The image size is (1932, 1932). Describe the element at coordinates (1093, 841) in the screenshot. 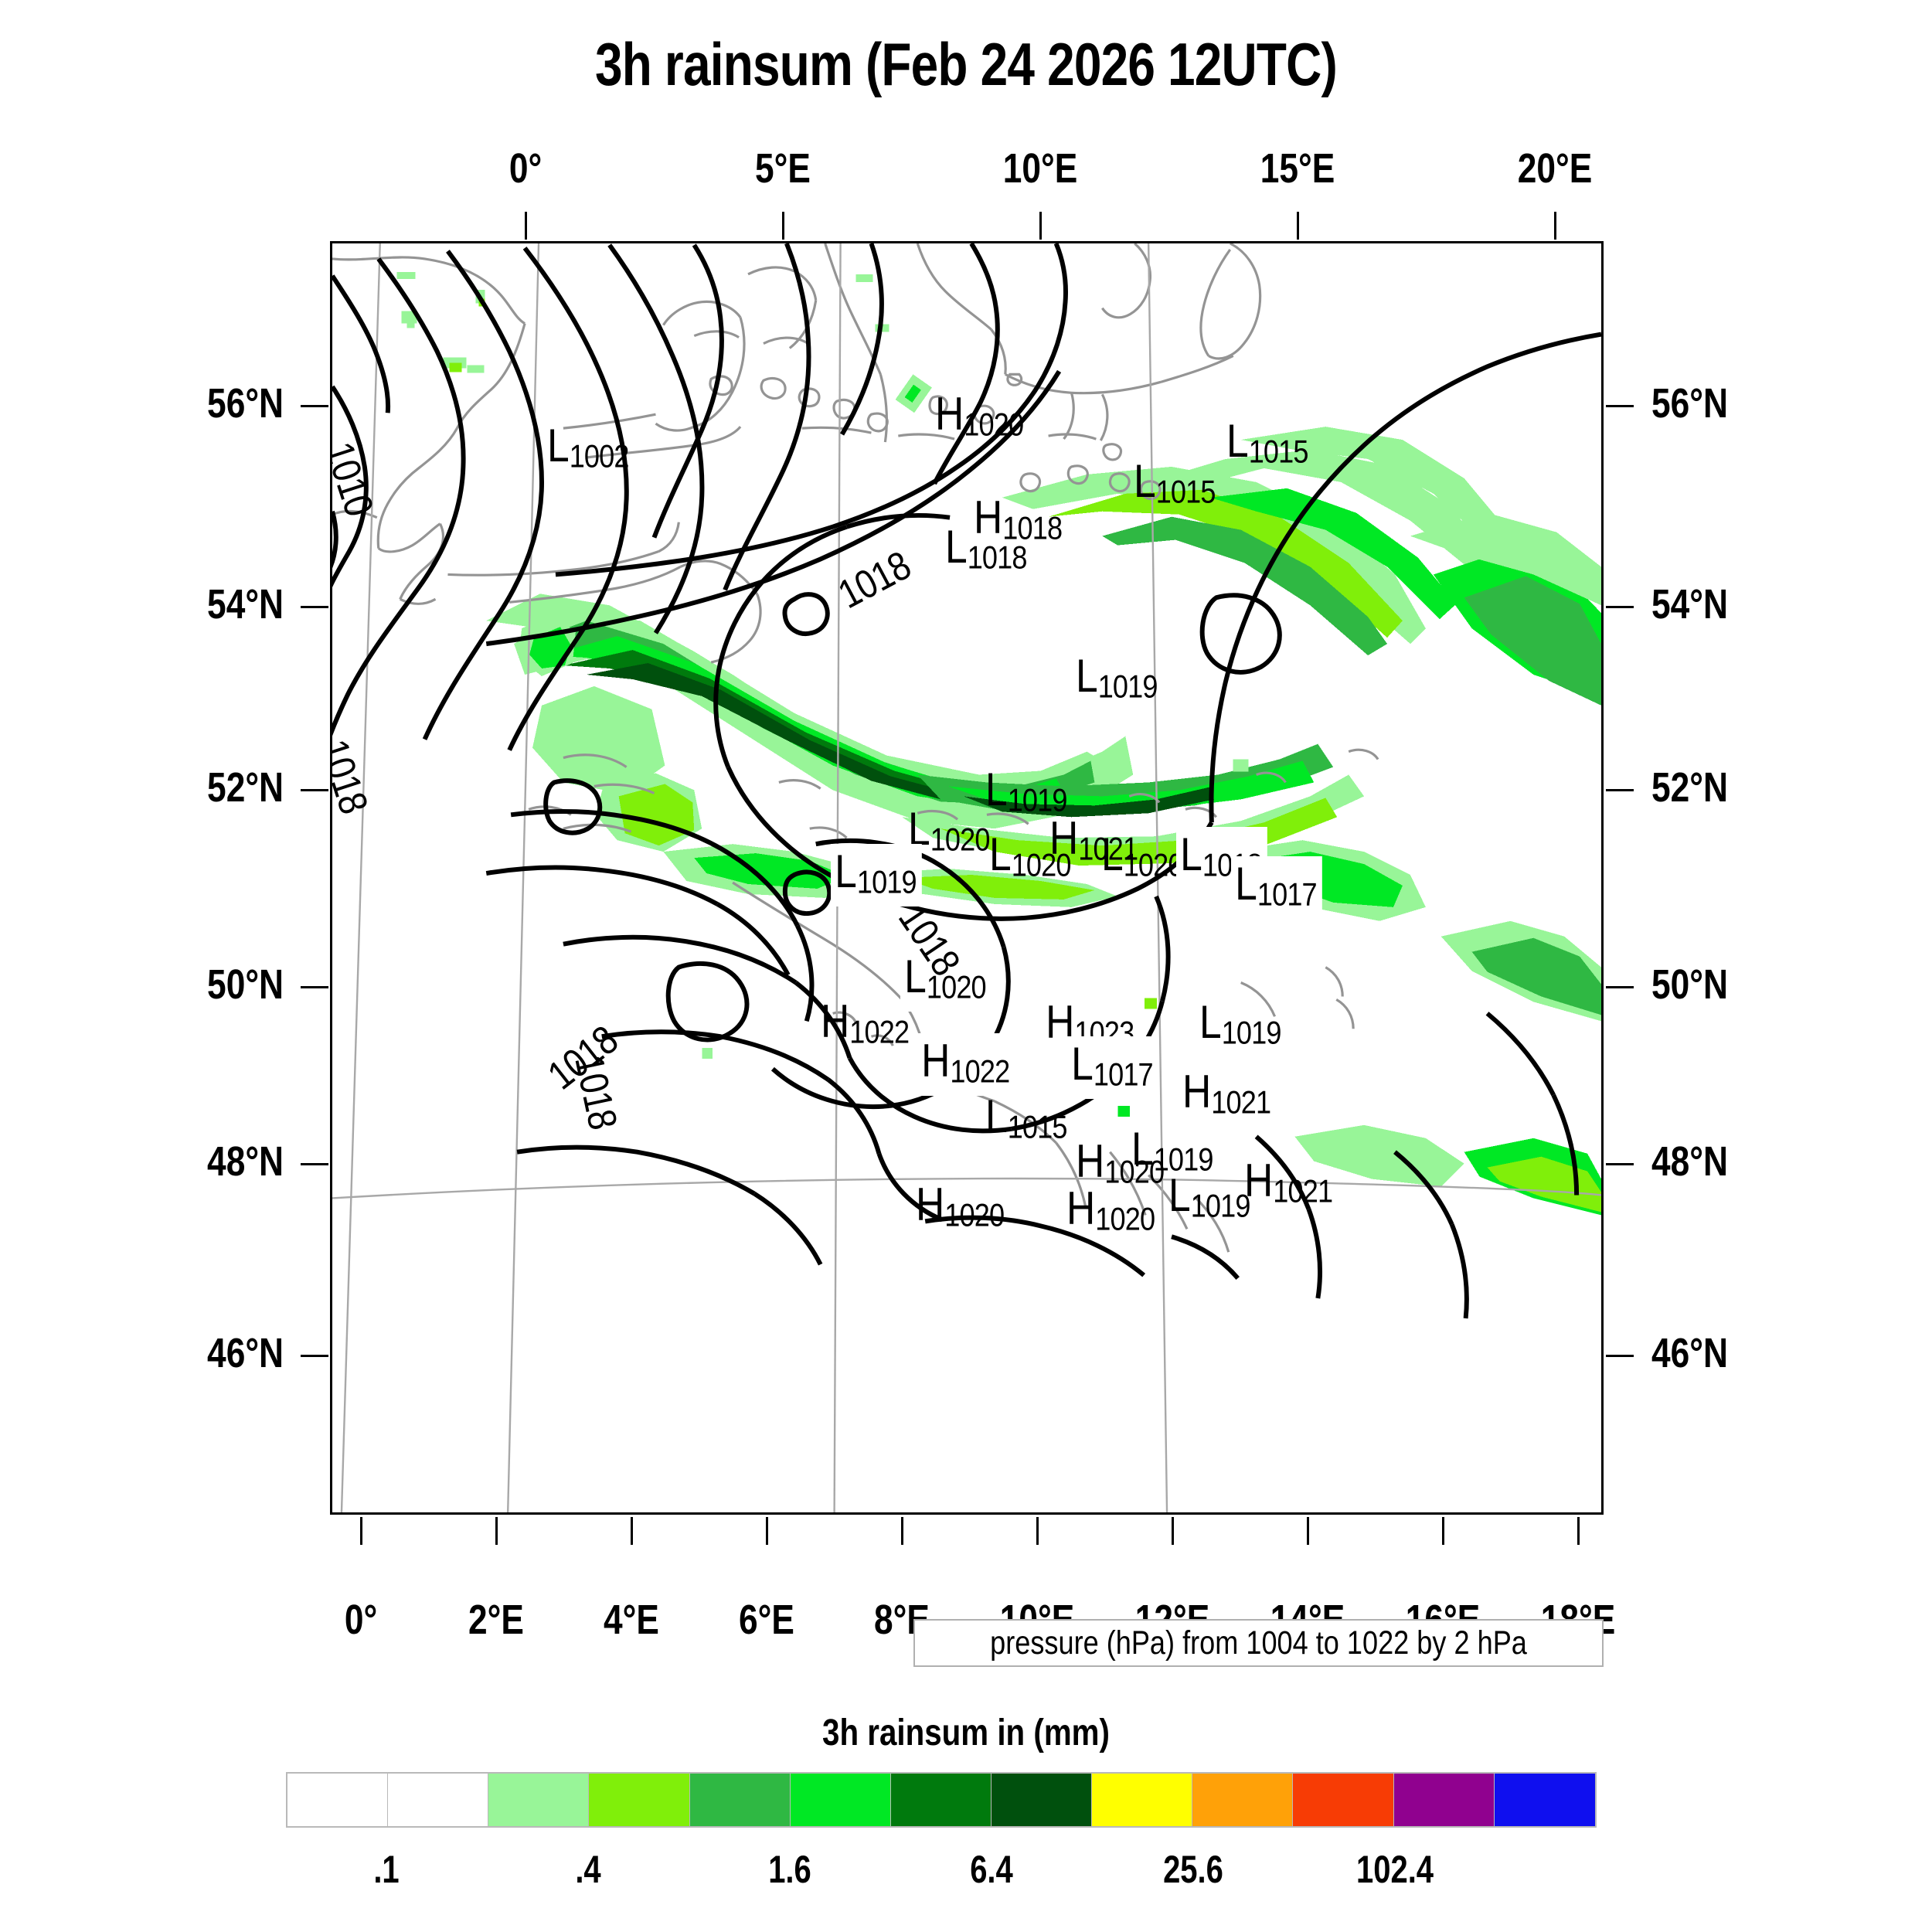

I see `pressure-center-label-h-10: H1021` at that location.